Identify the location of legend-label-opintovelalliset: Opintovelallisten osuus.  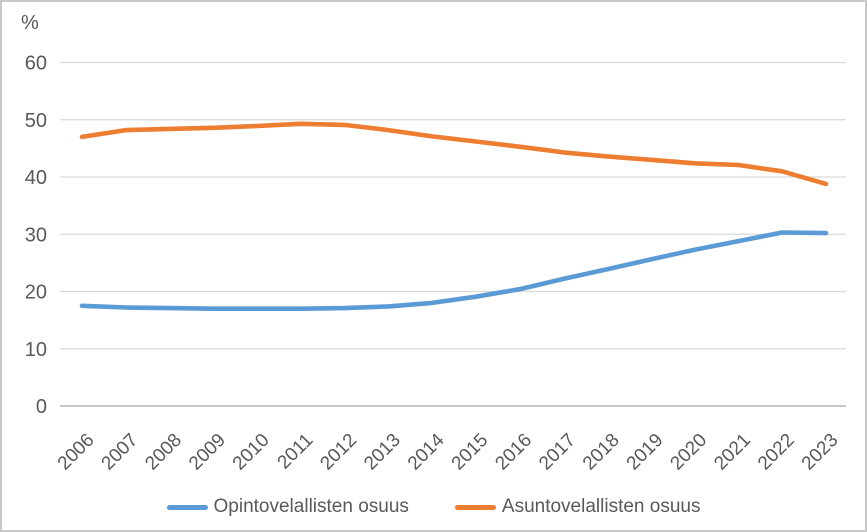
(311, 506).